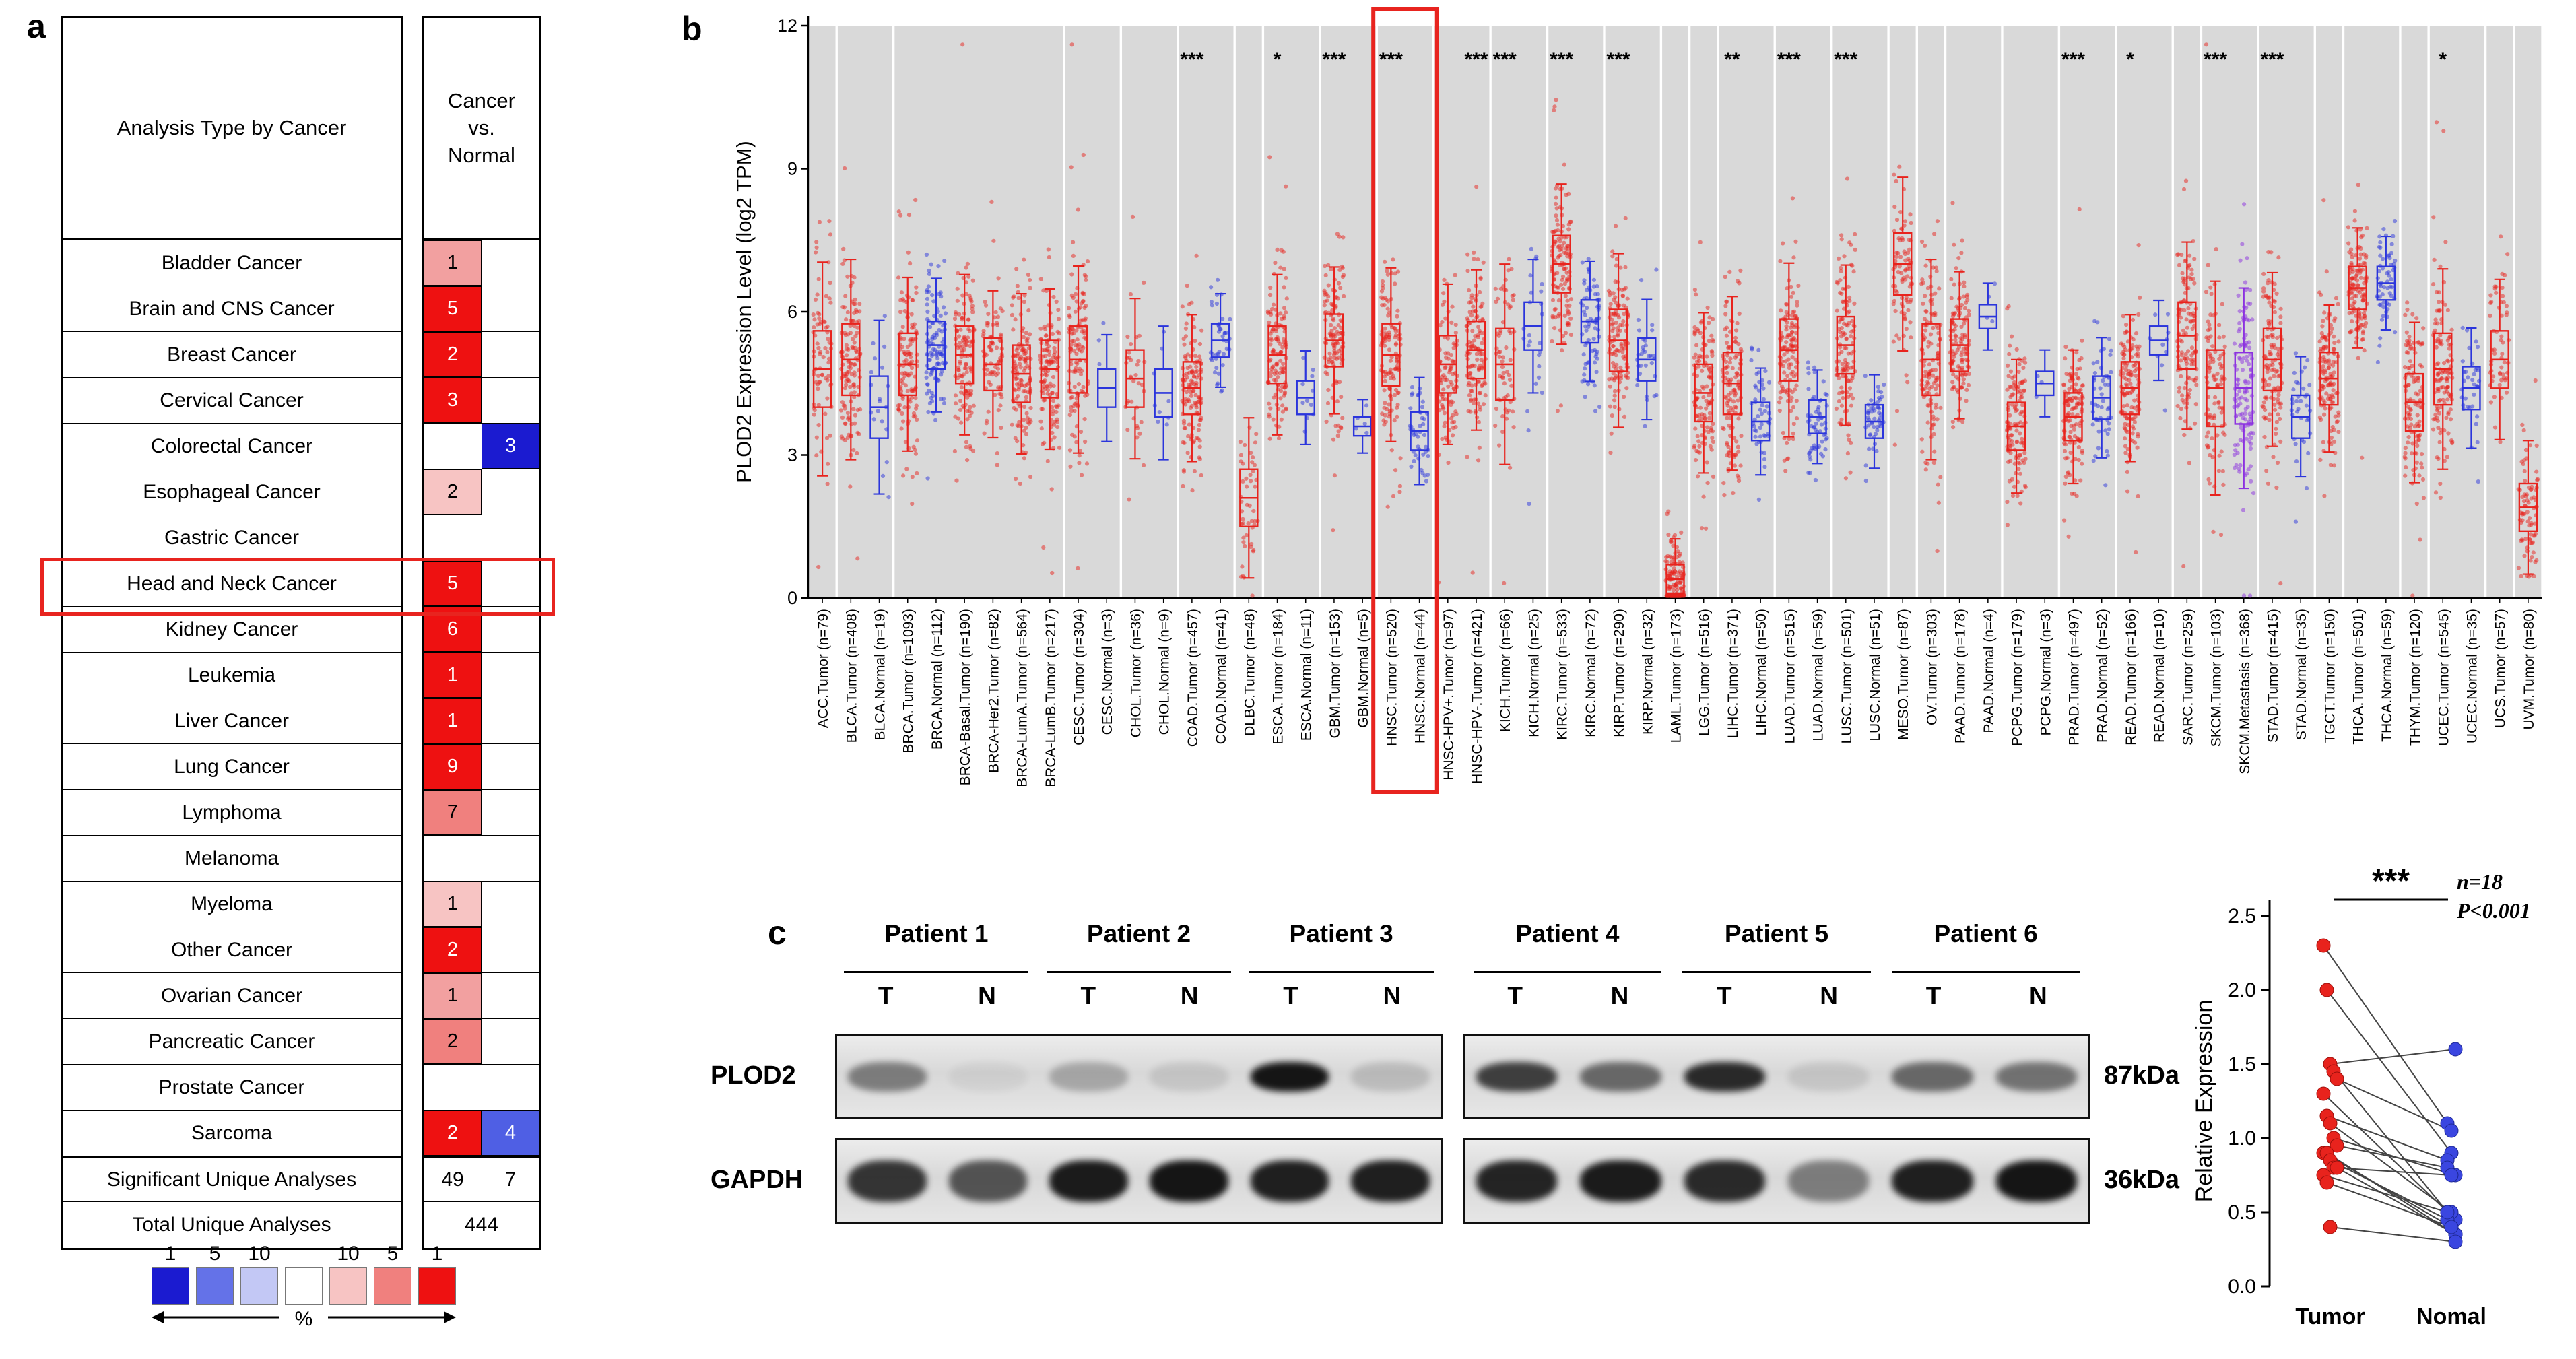  Describe the element at coordinates (453, 766) in the screenshot. I see `count-cell: 9` at that location.